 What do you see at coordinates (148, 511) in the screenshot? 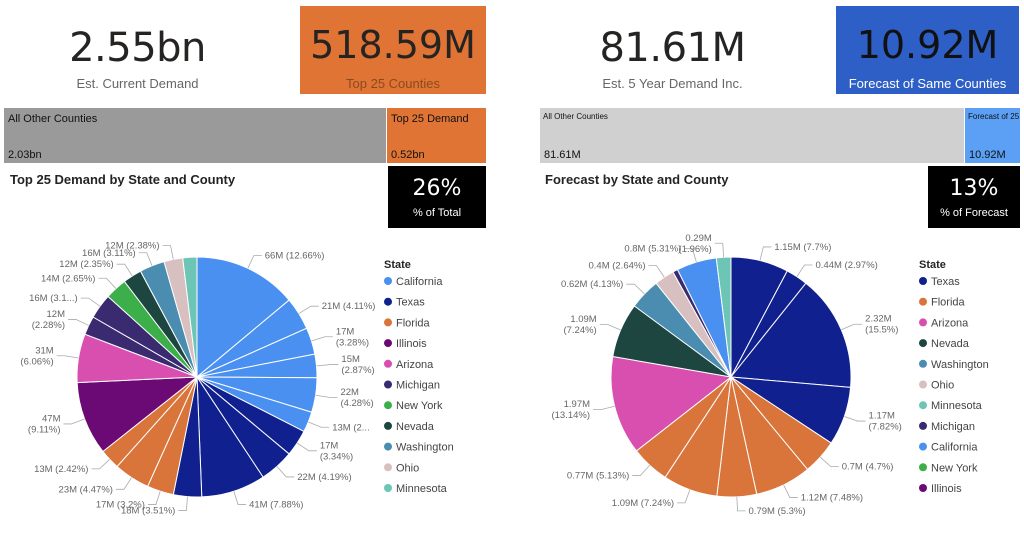
I see `data-label: 18M (3.51%)` at bounding box center [148, 511].